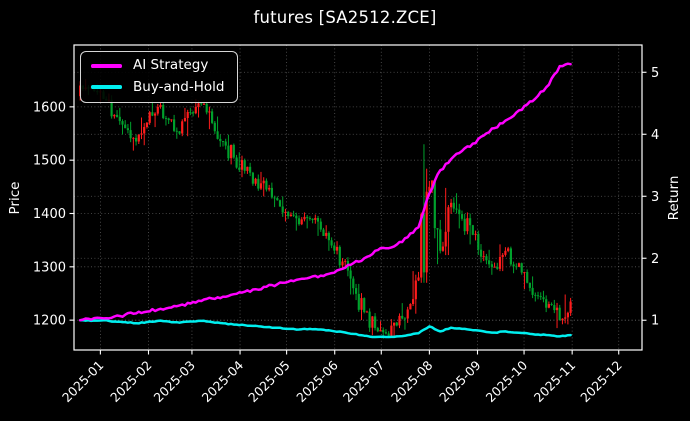 The height and width of the screenshot is (421, 690). I want to click on x-tick-label: 2025-09, so click(460, 381).